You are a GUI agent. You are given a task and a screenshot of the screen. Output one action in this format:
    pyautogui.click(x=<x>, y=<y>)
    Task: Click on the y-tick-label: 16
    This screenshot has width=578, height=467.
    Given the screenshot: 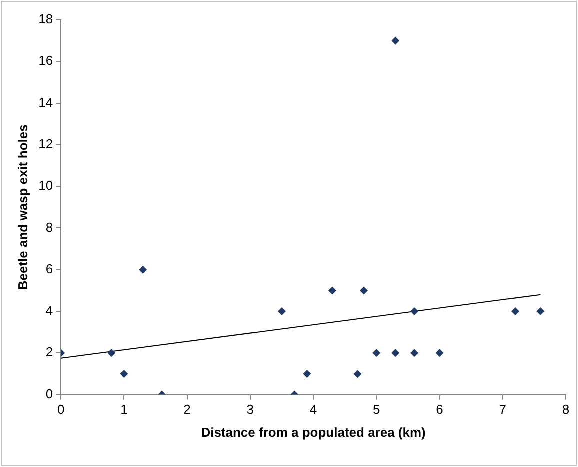 What is the action you would take?
    pyautogui.click(x=46, y=60)
    